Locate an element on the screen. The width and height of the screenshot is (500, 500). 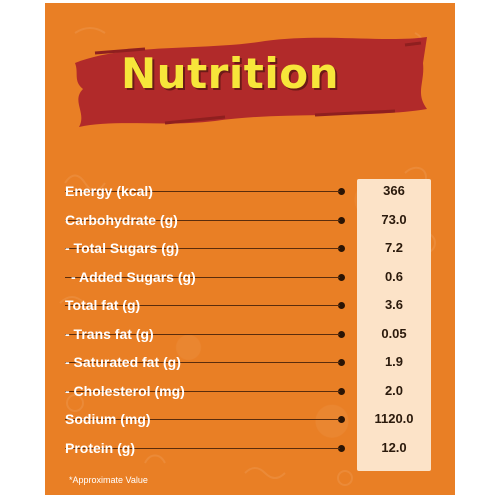
nutrient-label: Carbohydrate (g) is located at coordinates (121, 219).